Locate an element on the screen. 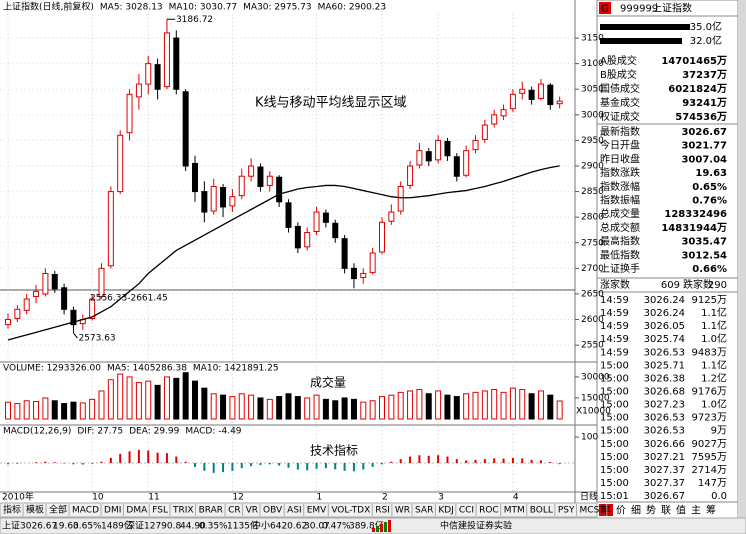 The width and height of the screenshot is (746, 534). x-tick-label: 3 is located at coordinates (441, 498).